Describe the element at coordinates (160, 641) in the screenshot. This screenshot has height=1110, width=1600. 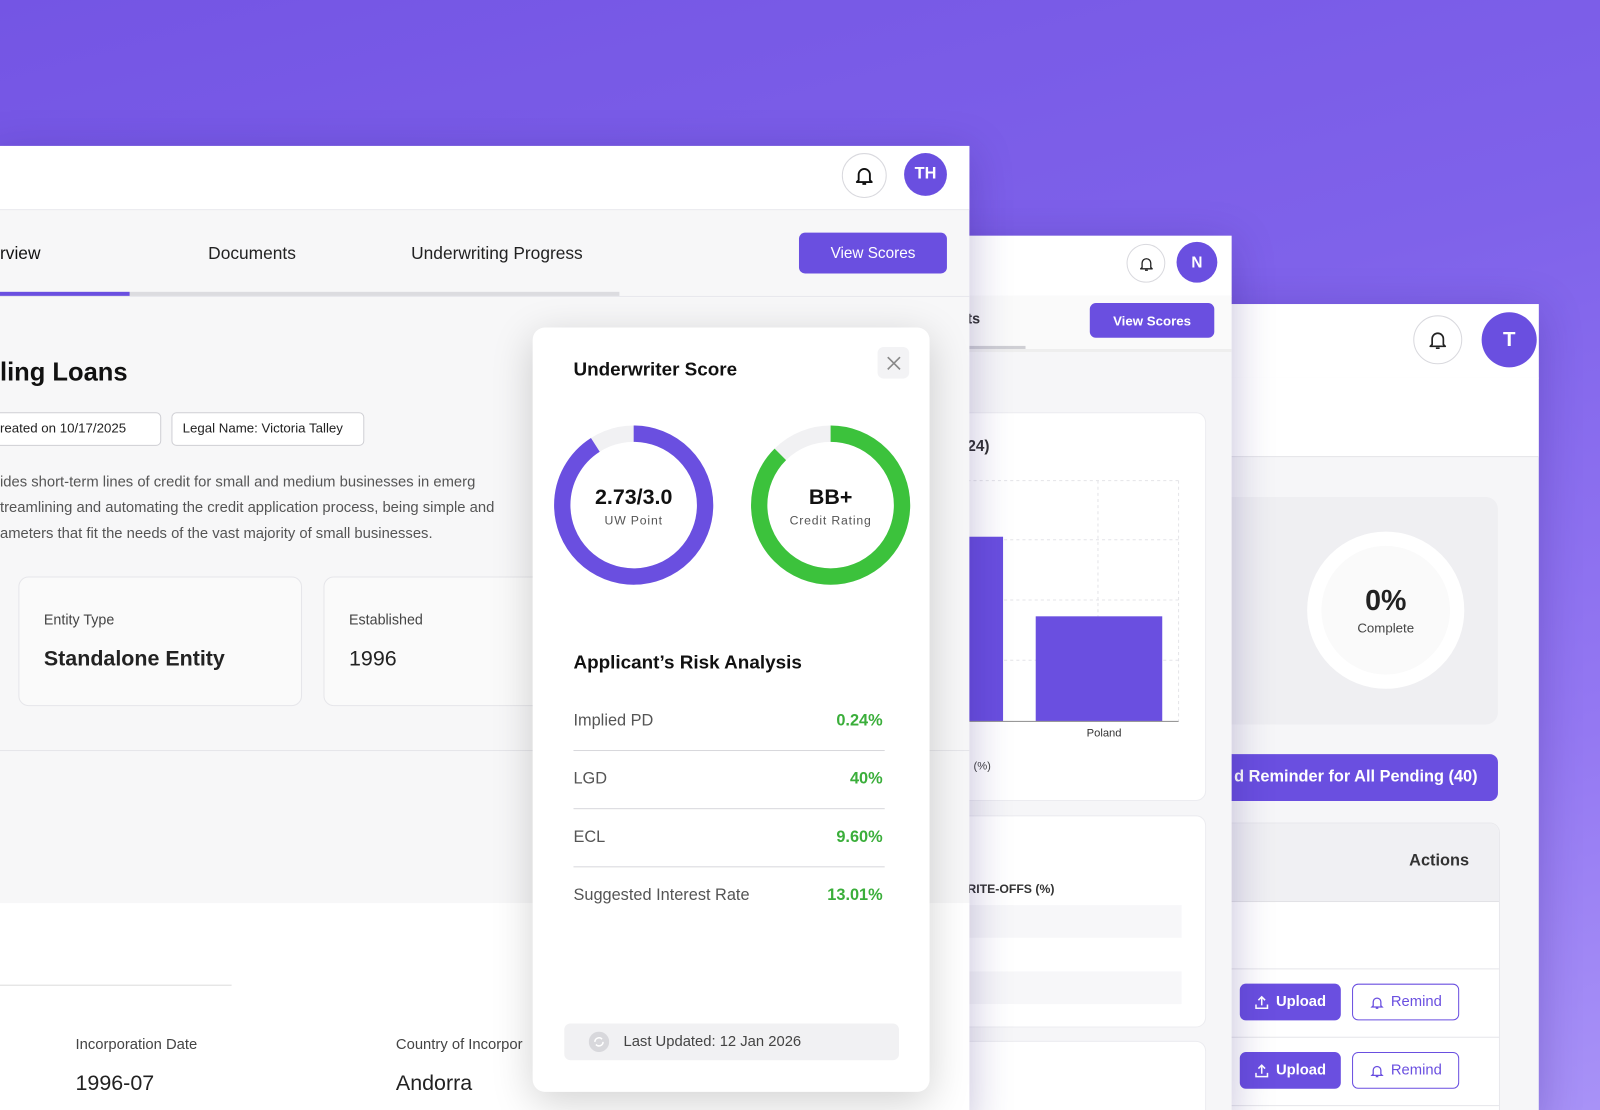
I see `info-card` at that location.